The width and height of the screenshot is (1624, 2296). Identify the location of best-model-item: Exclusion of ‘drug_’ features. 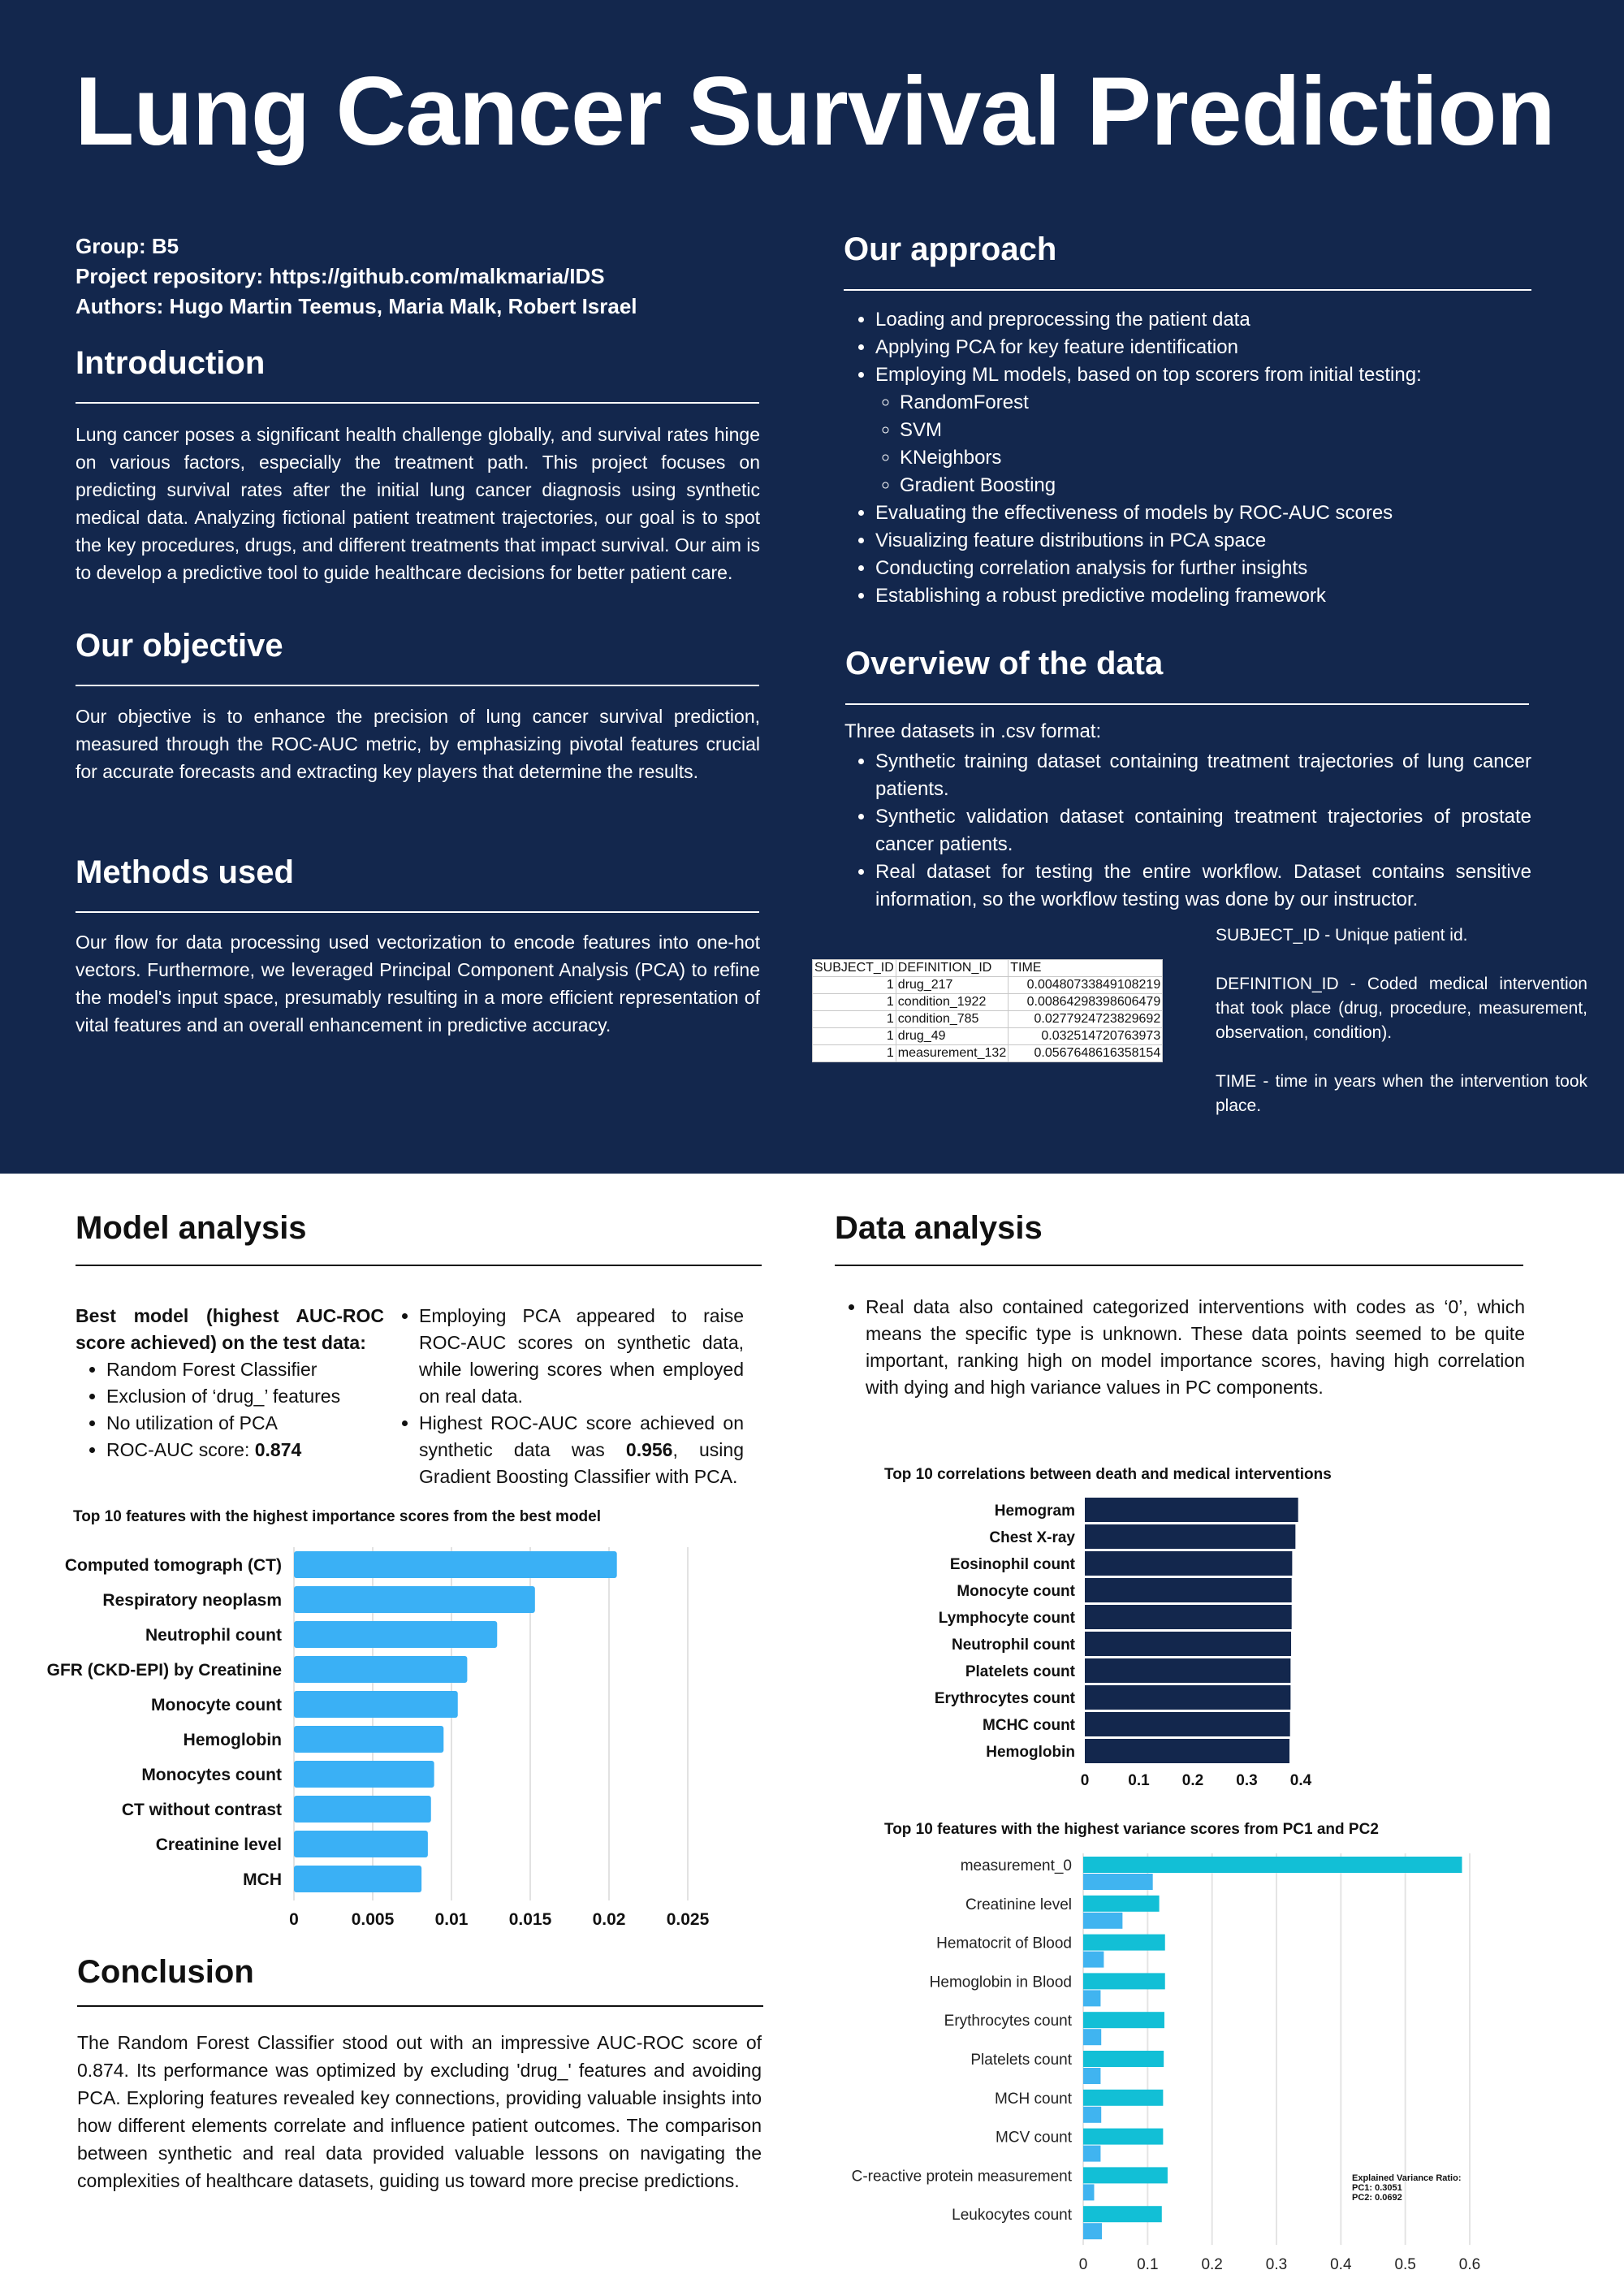
(245, 1396).